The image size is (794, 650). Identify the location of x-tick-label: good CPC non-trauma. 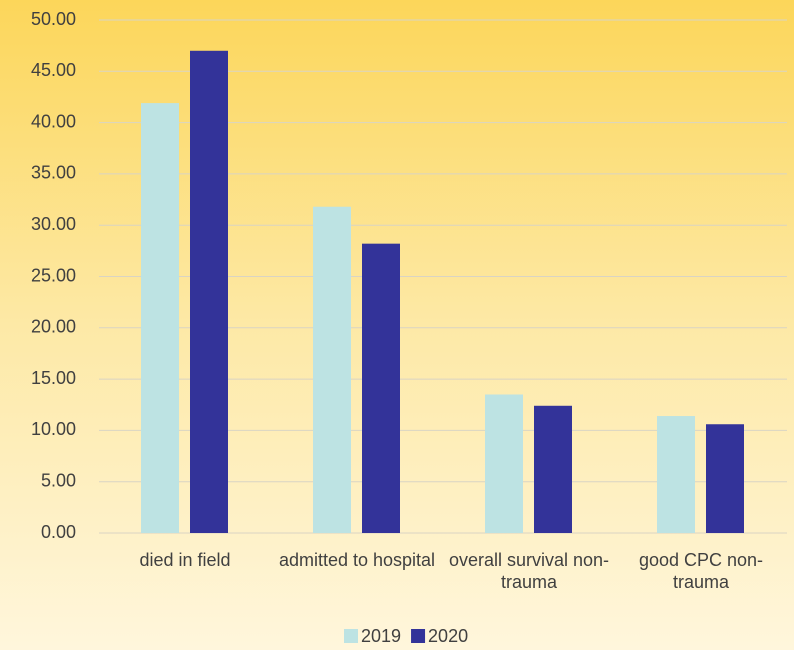
(701, 571).